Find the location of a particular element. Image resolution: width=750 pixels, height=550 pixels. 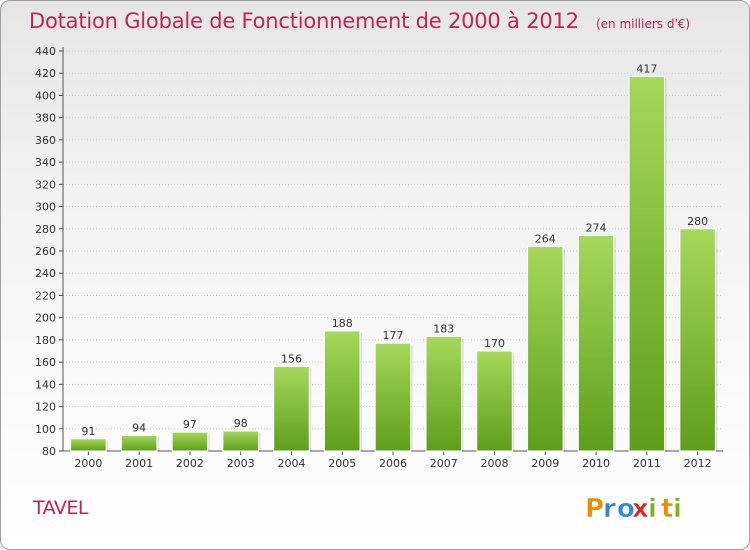

y-tick-label: 360 is located at coordinates (45, 140).